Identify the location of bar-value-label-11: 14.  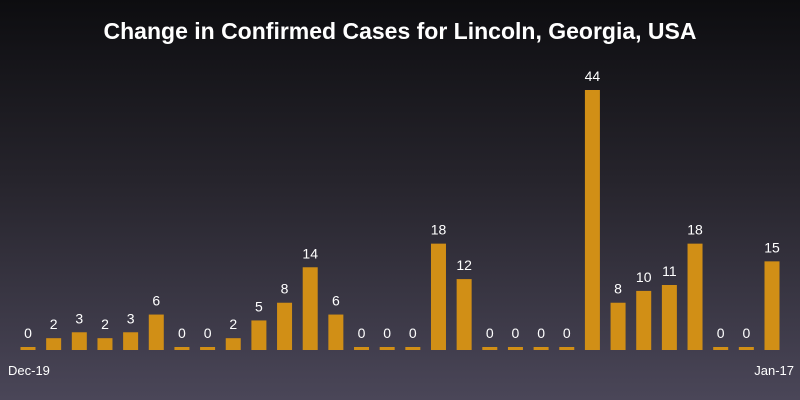
(310, 253).